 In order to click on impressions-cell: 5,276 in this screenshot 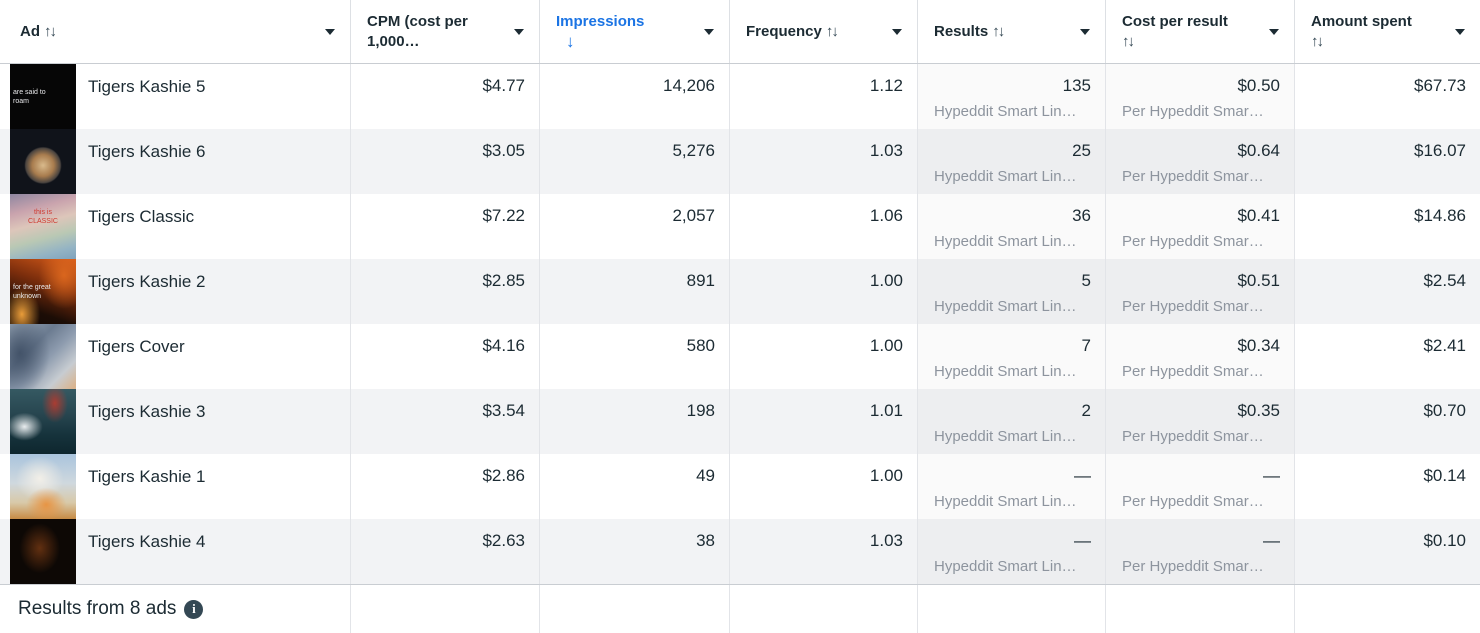, I will do `click(634, 161)`.